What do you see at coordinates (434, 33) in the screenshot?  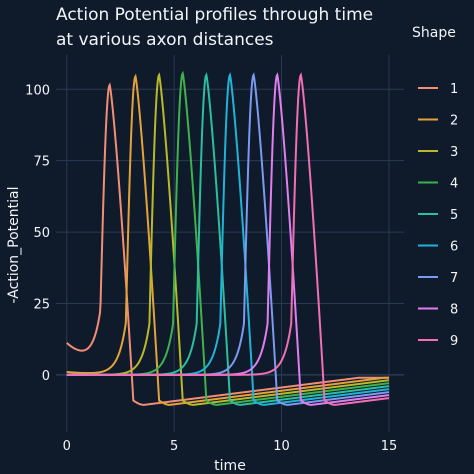 I see `legend-title: Shape` at bounding box center [434, 33].